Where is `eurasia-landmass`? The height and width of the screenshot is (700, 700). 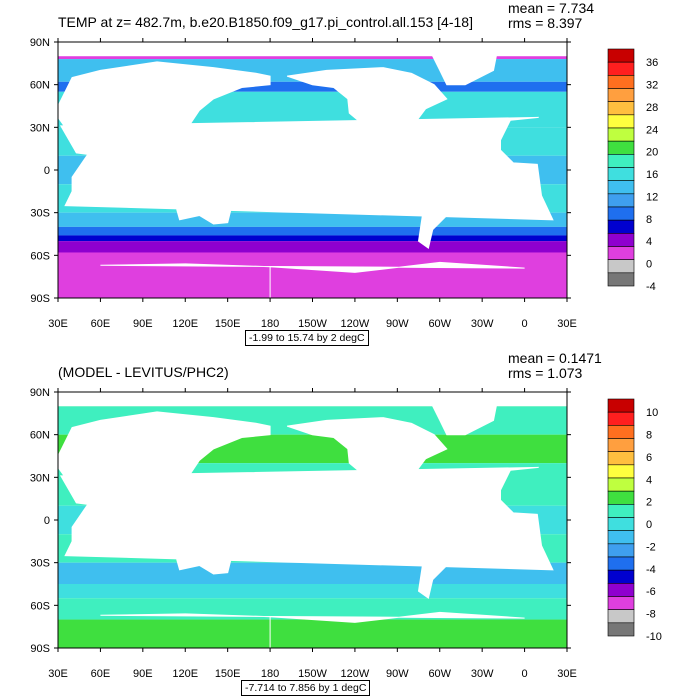
eurasia-landmass is located at coordinates (164, 109).